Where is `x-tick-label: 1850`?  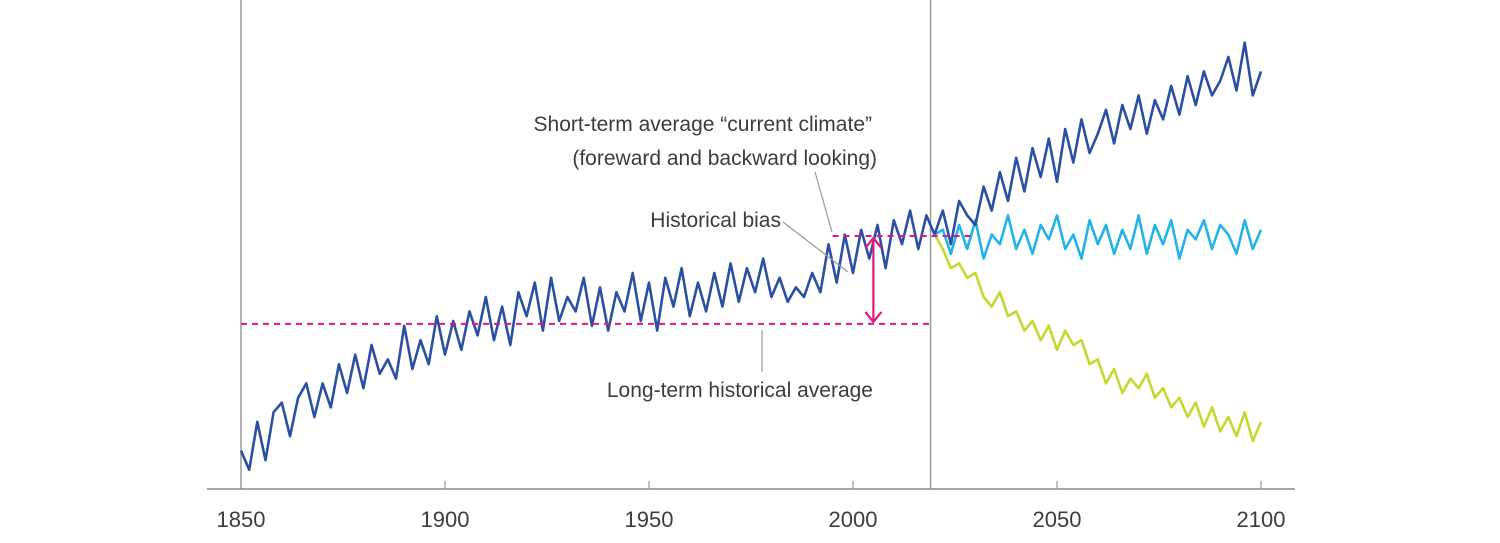 x-tick-label: 1850 is located at coordinates (241, 519).